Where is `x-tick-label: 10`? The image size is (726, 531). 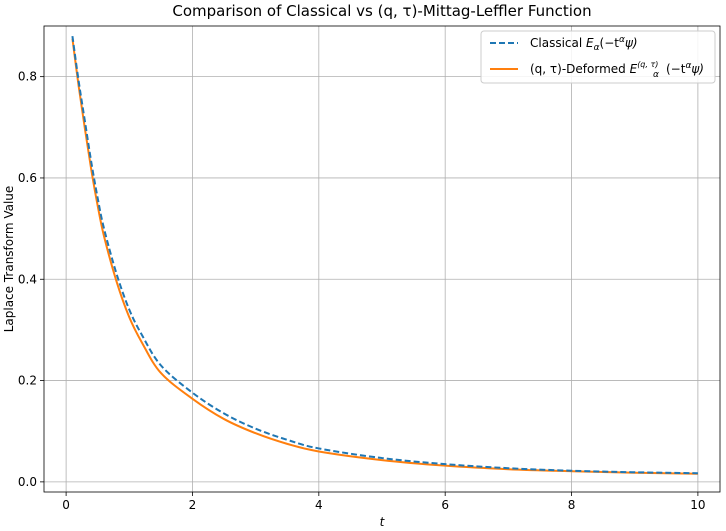
x-tick-label: 10 is located at coordinates (697, 505).